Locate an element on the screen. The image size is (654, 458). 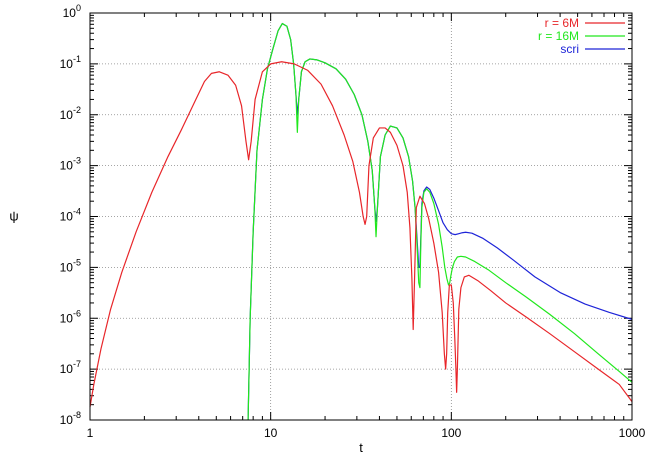
y-axis-label: ψ is located at coordinates (13, 216).